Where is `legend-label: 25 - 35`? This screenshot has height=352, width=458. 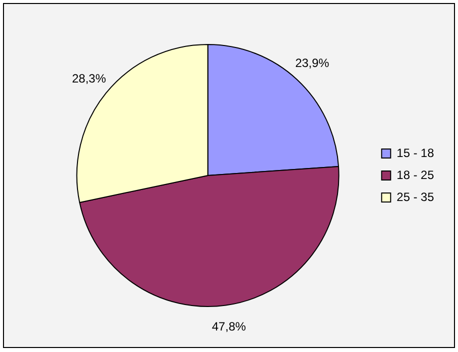
legend-label: 25 - 35 is located at coordinates (415, 197).